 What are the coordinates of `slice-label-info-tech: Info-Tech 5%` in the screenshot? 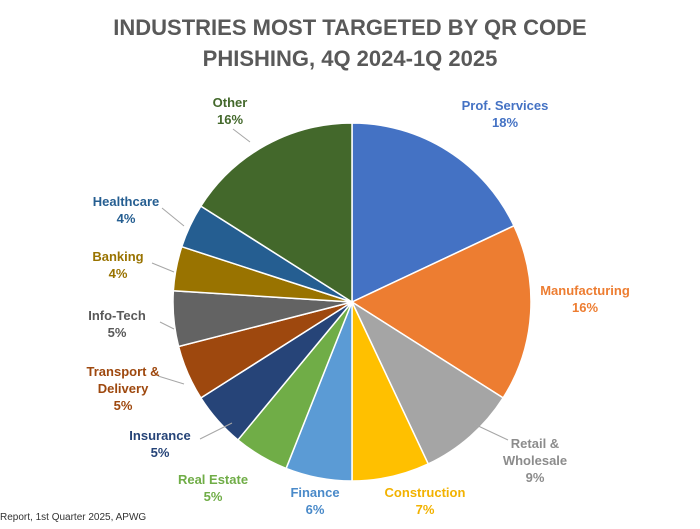 It's located at (117, 324).